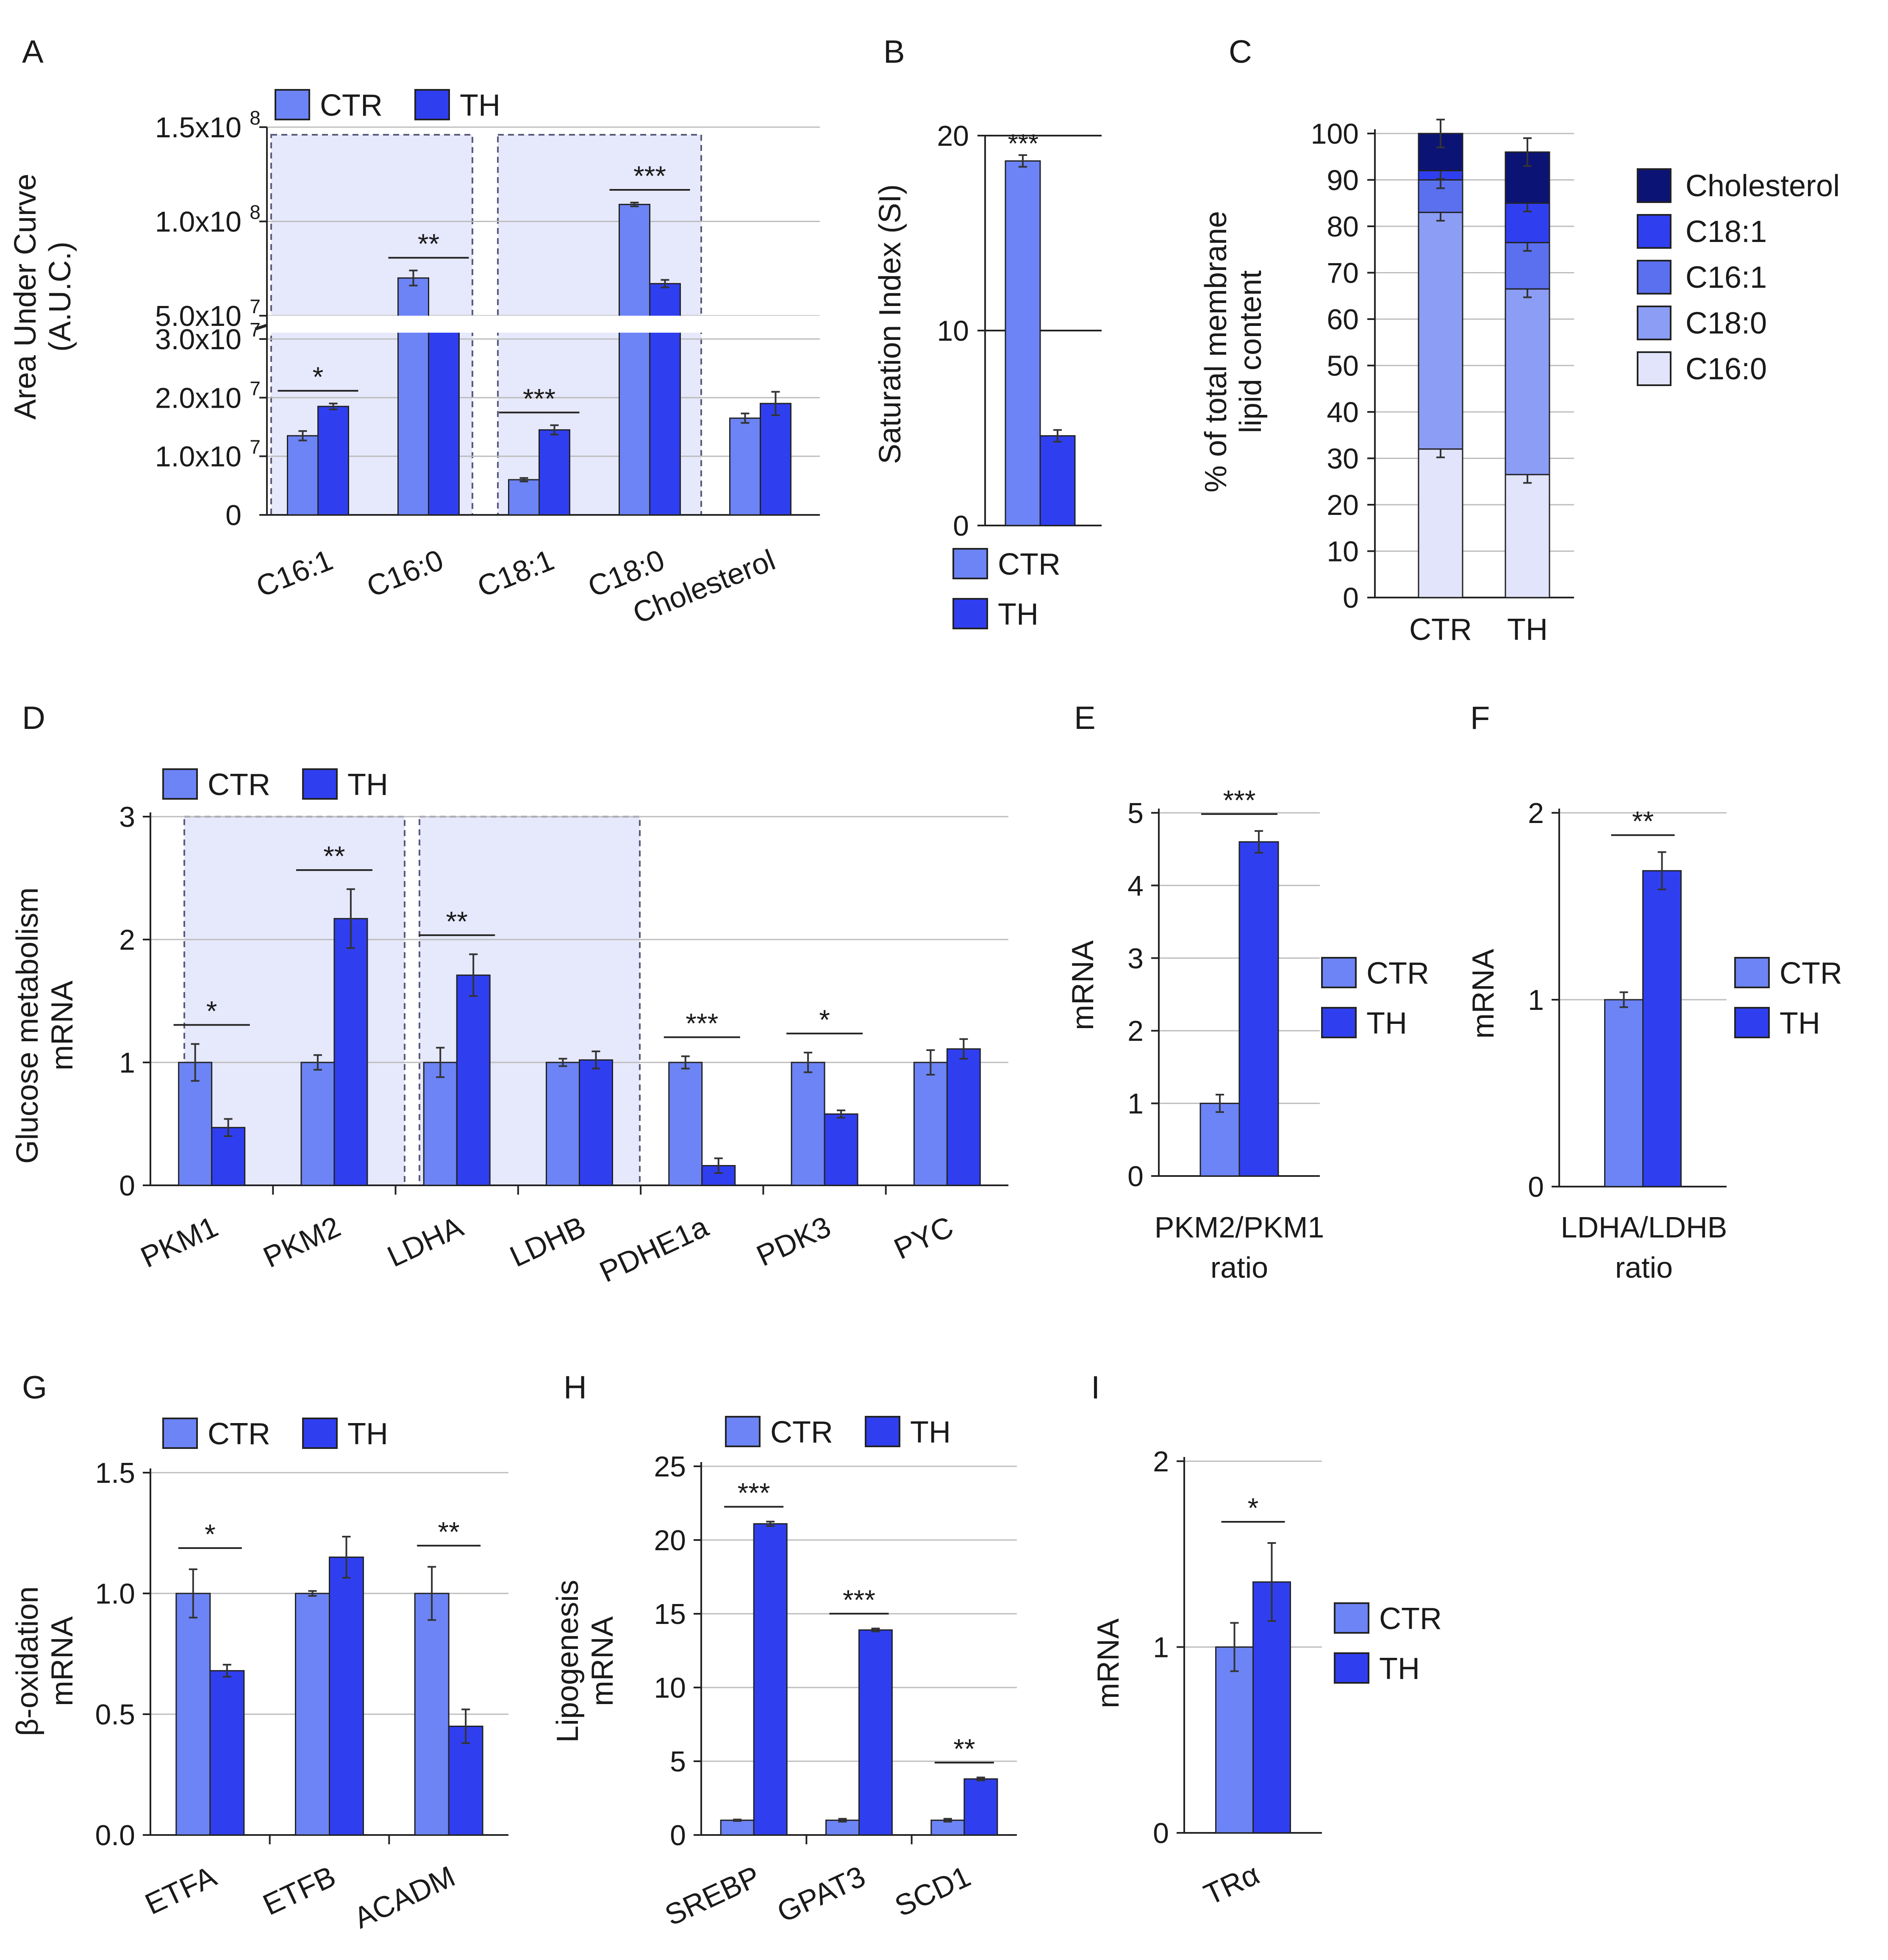 The width and height of the screenshot is (1888, 1960). I want to click on panel-h-bar-ctr-srebp, so click(737, 1827).